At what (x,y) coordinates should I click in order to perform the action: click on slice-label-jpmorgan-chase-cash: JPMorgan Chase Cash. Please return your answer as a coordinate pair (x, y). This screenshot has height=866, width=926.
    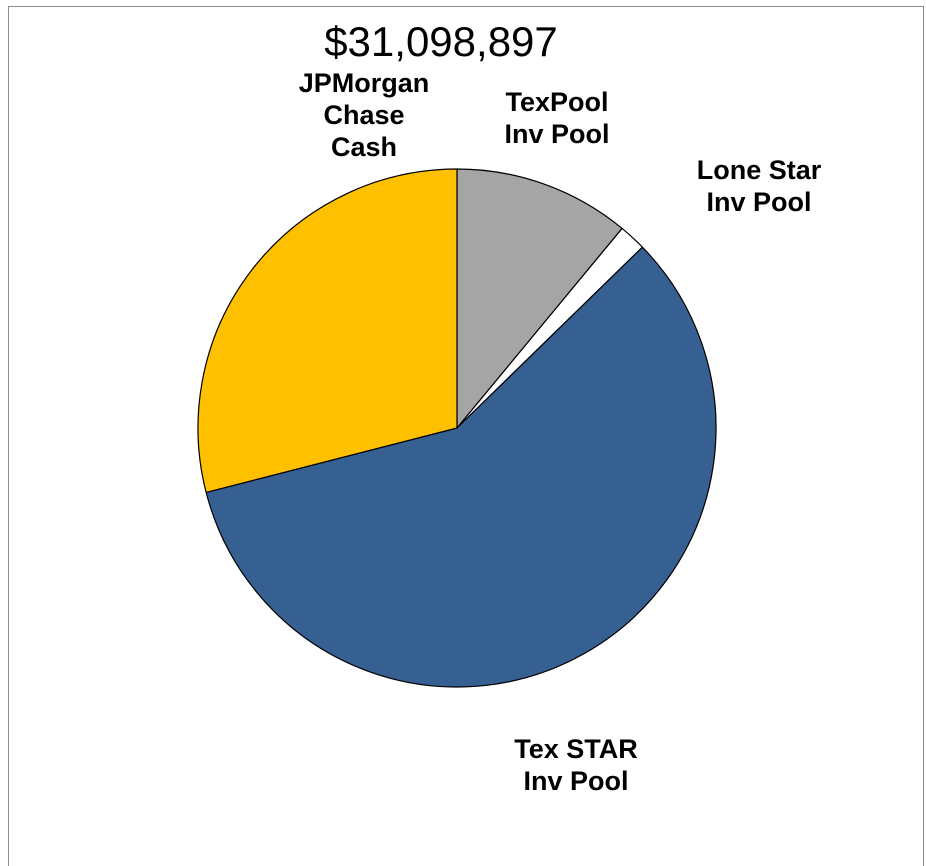
    Looking at the image, I should click on (364, 115).